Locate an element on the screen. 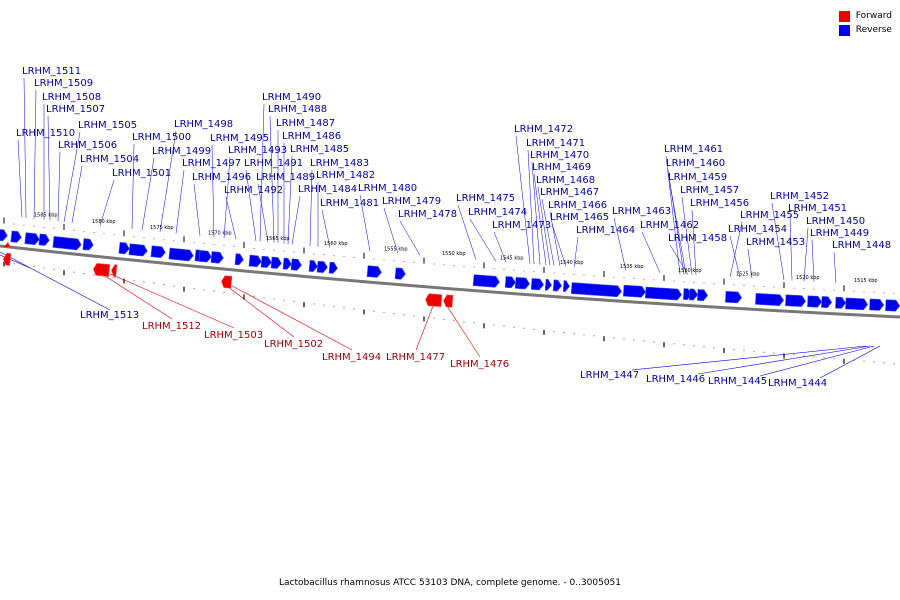  reverse-gene-label: LRHM_1490 is located at coordinates (291, 97).